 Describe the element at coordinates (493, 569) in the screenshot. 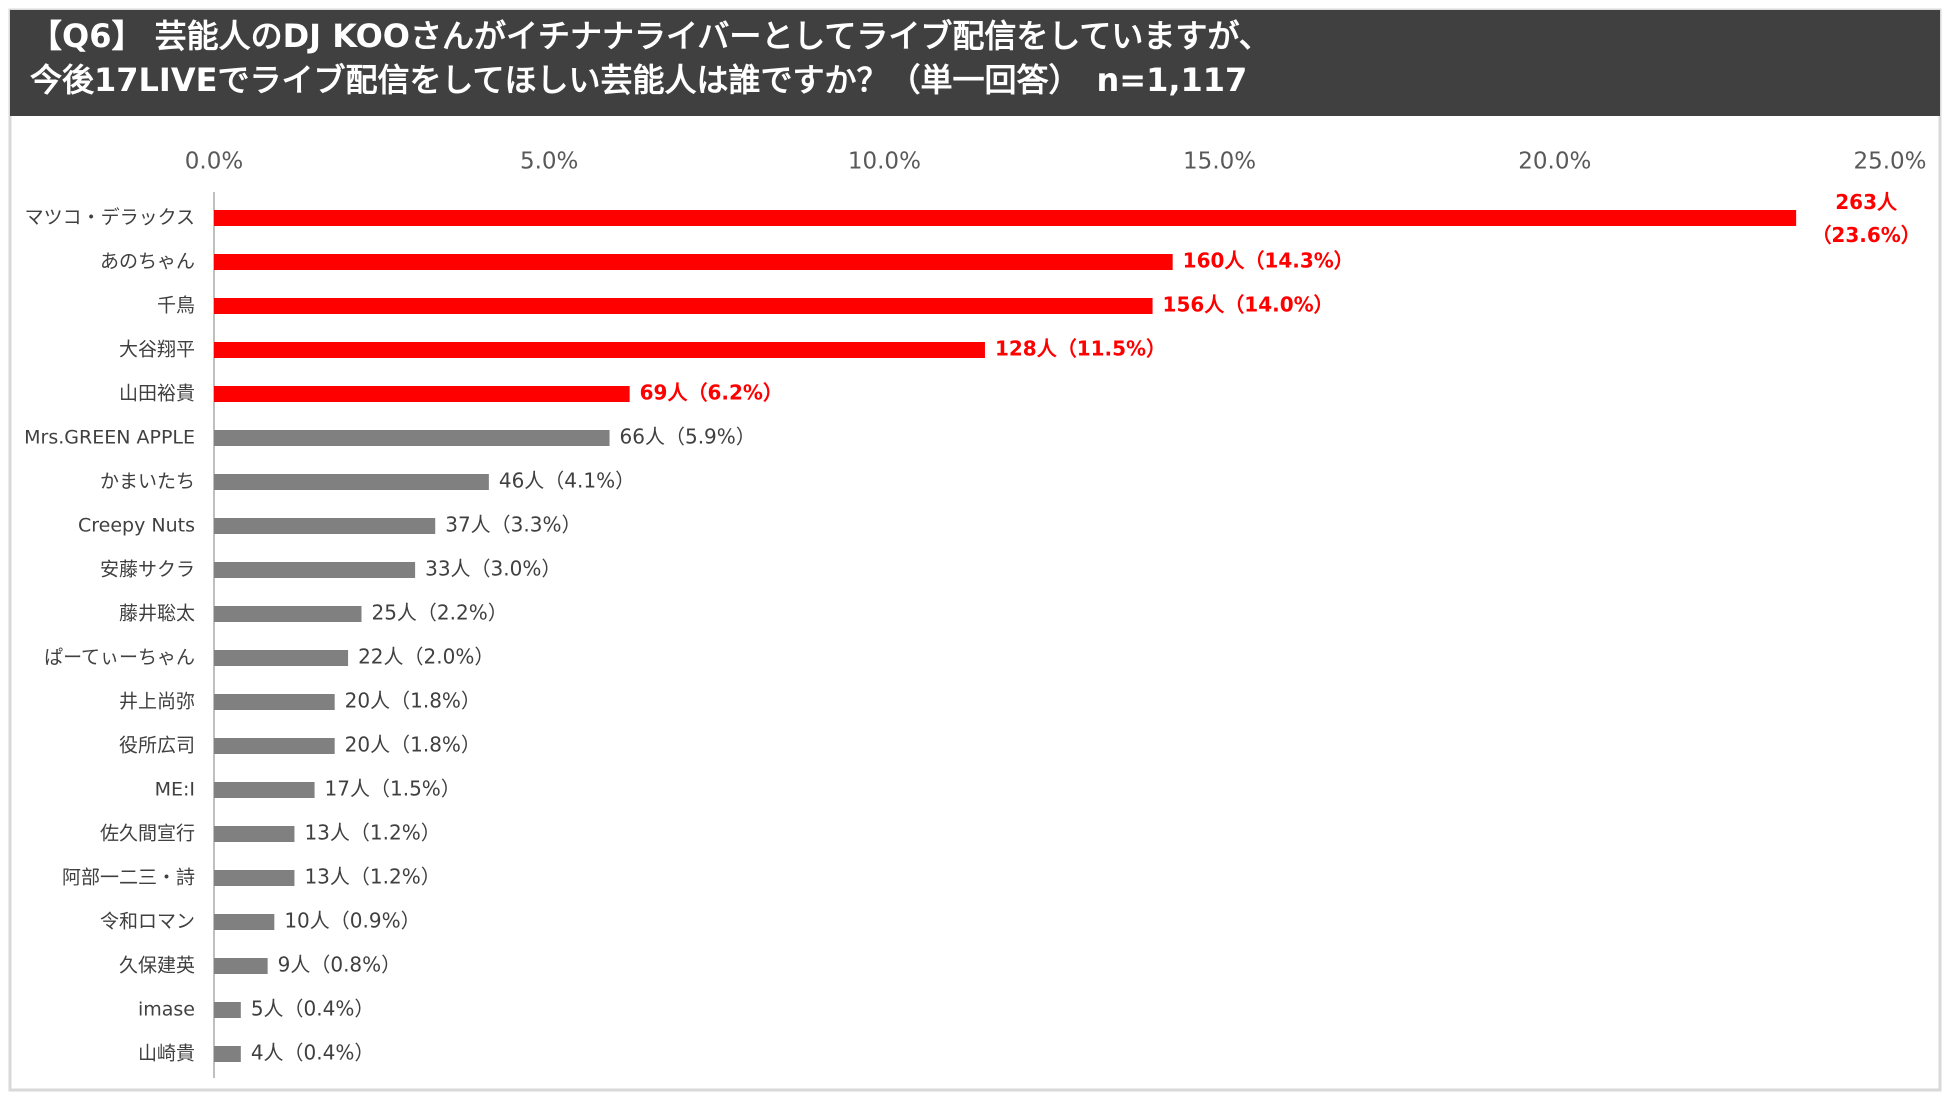

I see `value-label: 33人（3.0%）` at that location.